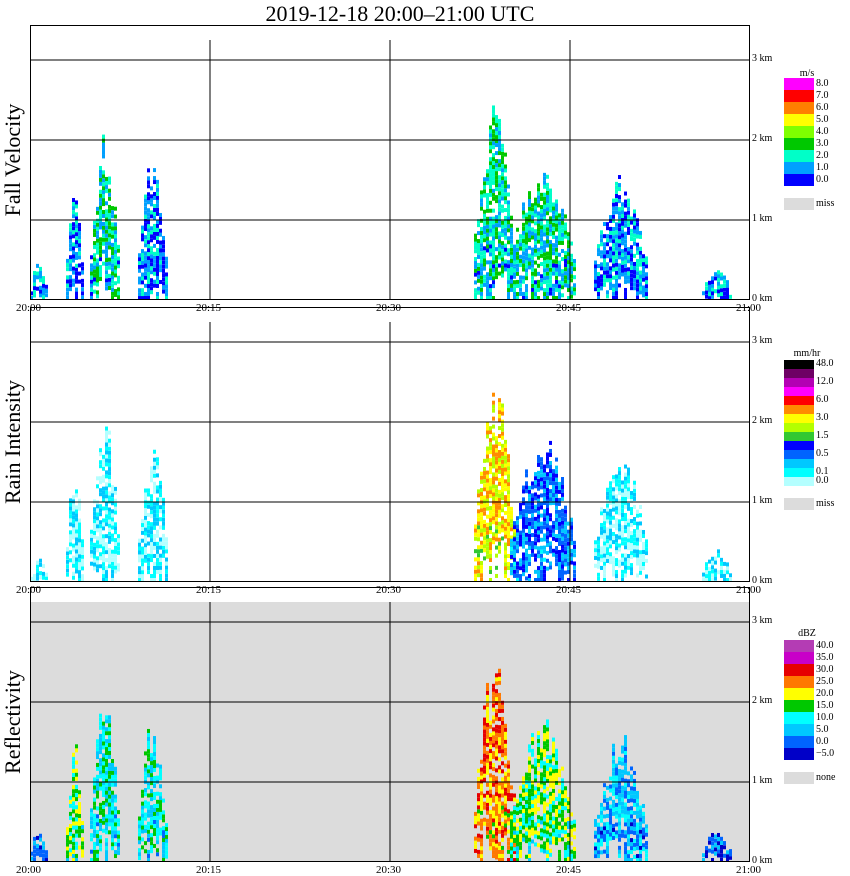 This screenshot has width=850, height=876. I want to click on y-tick-label: 0 km, so click(762, 860).